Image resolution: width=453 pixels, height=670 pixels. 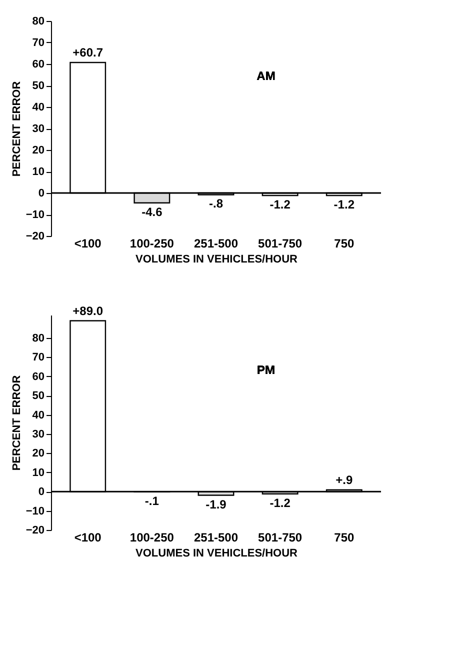 What do you see at coordinates (216, 504) in the screenshot?
I see `data-label: -1.9` at bounding box center [216, 504].